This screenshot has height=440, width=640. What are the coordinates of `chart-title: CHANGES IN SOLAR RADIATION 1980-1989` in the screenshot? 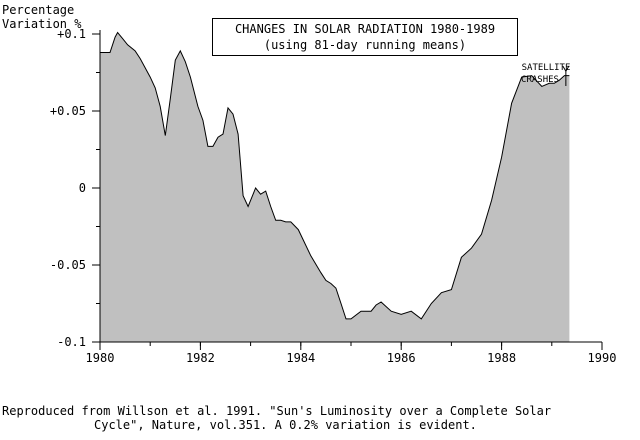 It's located at (365, 29).